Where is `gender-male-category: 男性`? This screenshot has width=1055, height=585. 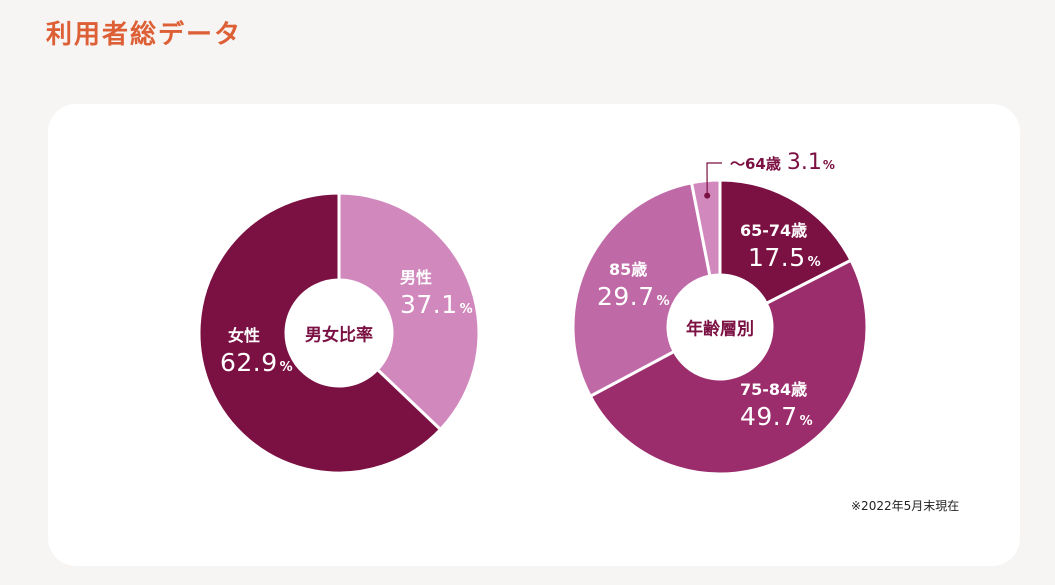
gender-male-category: 男性 is located at coordinates (416, 277).